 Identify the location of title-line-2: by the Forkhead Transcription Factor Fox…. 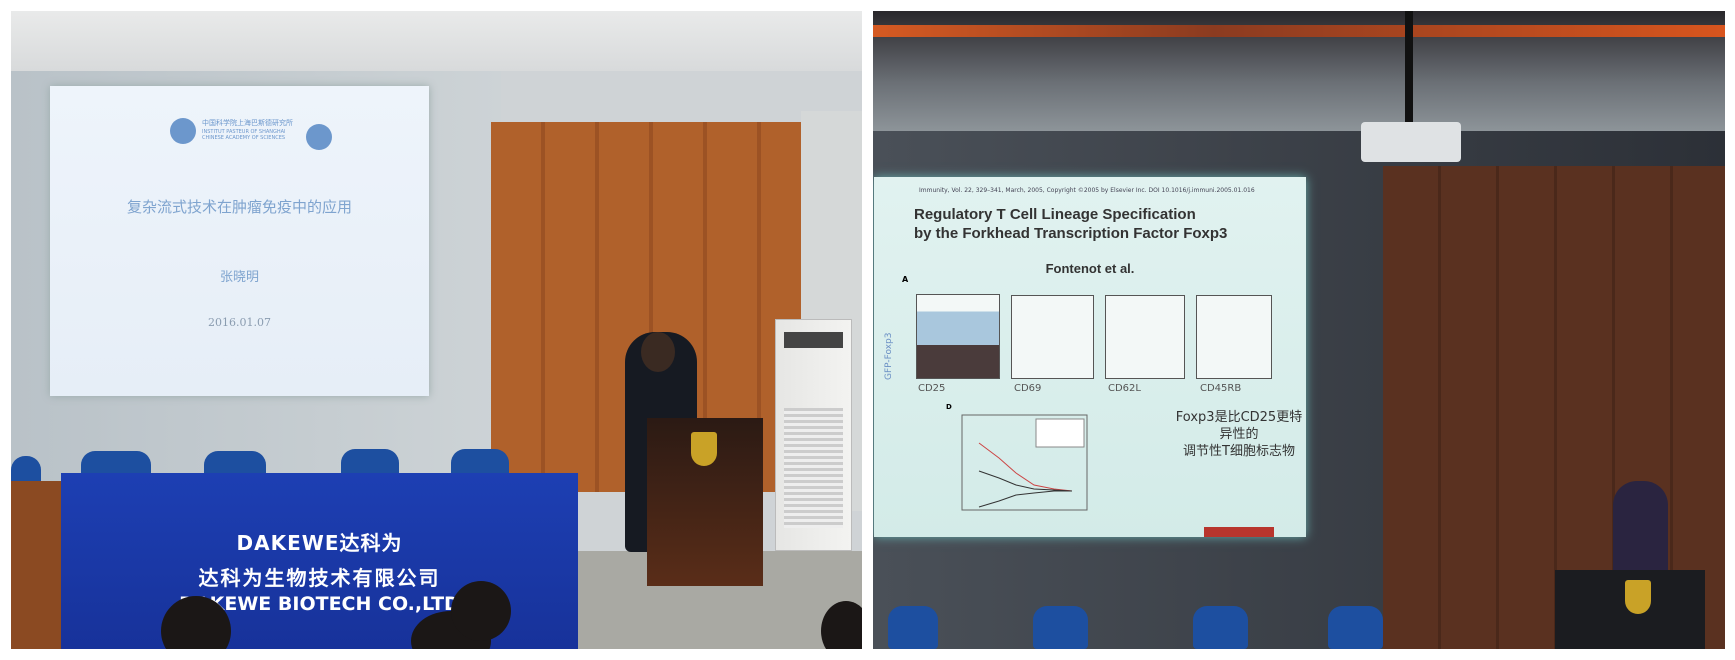
(1071, 233).